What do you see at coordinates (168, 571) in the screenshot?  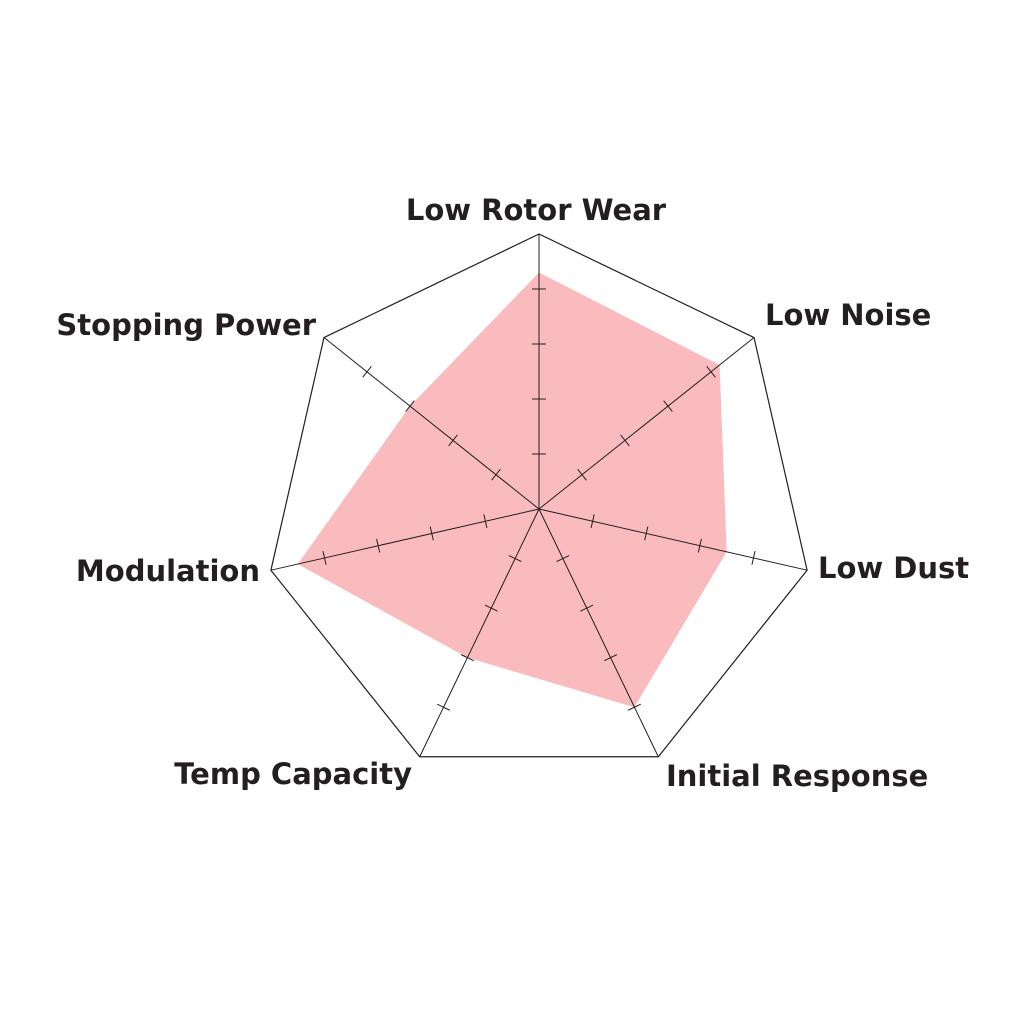 I see `axis-label: Modulation` at bounding box center [168, 571].